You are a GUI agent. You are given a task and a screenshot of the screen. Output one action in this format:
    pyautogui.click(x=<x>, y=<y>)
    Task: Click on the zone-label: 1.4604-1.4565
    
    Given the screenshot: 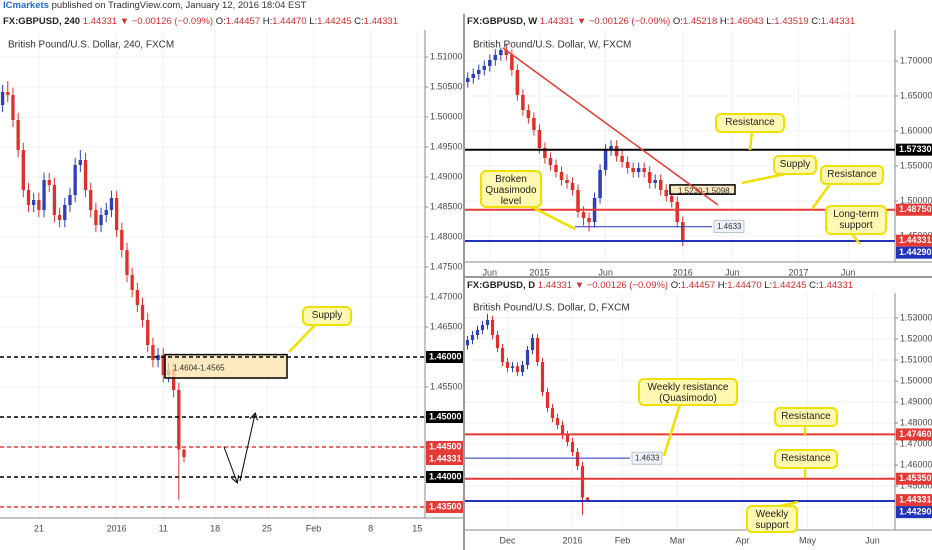 What is the action you would take?
    pyautogui.click(x=199, y=367)
    